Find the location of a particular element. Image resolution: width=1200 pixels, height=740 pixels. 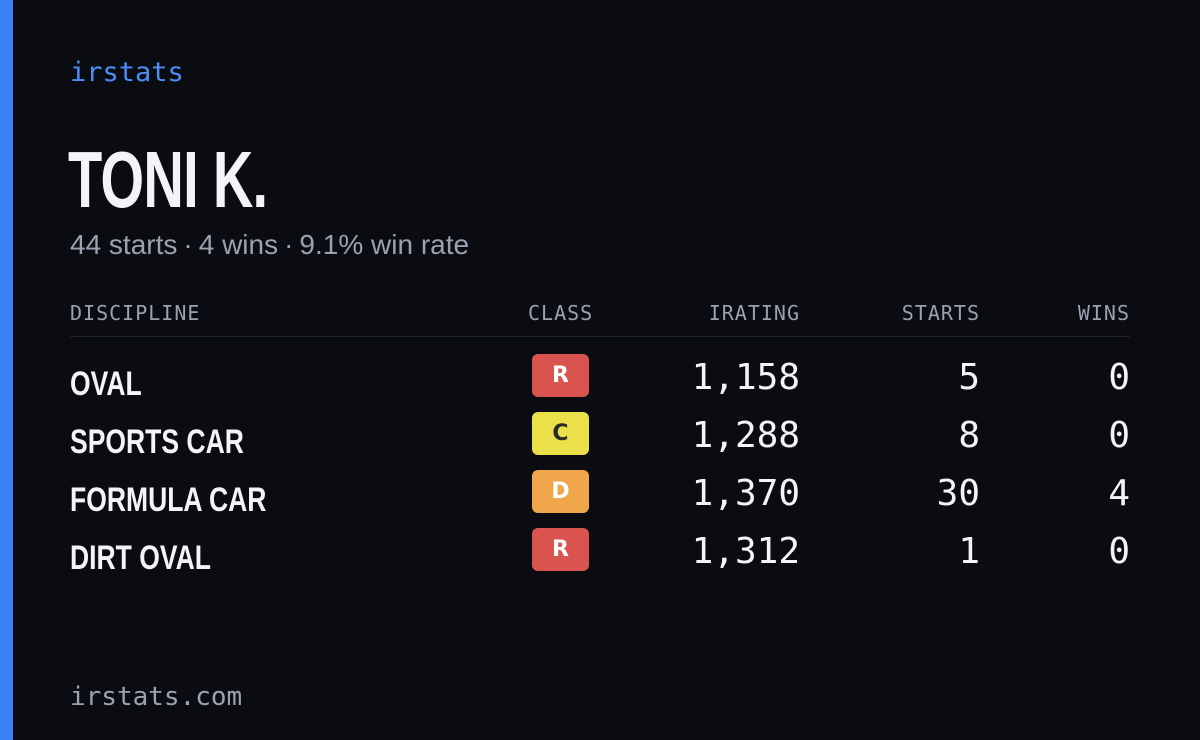

header-wins: WINS is located at coordinates (1103, 313).